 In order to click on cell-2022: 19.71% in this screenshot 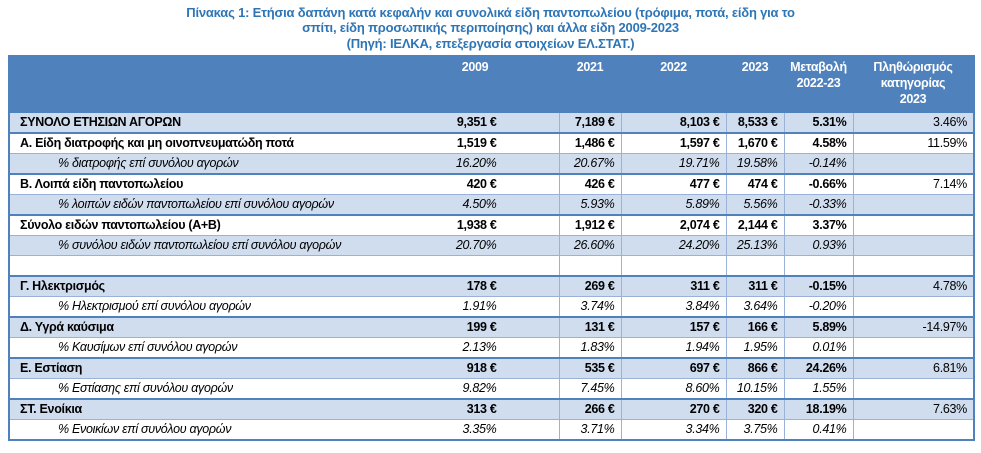, I will do `click(673, 163)`.